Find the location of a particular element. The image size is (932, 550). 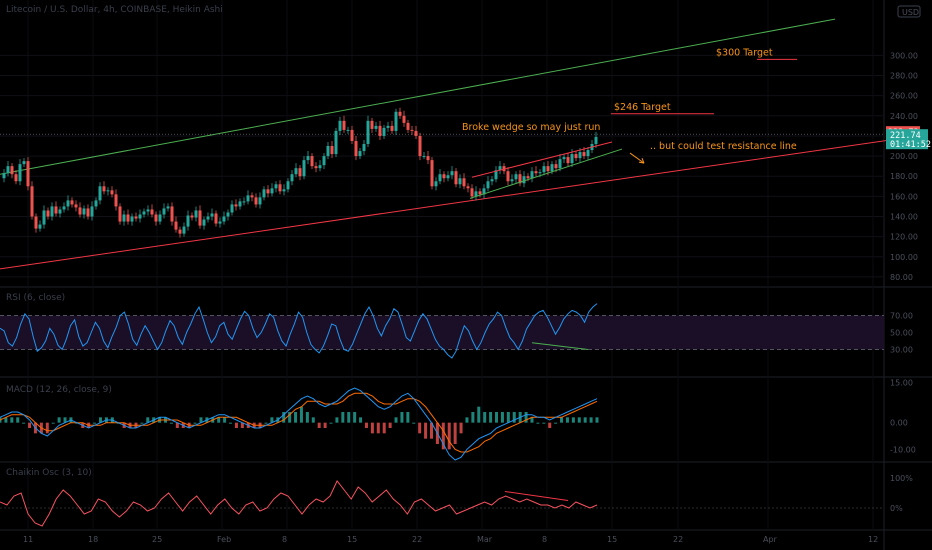

chaikin-pane is located at coordinates (442, 503).